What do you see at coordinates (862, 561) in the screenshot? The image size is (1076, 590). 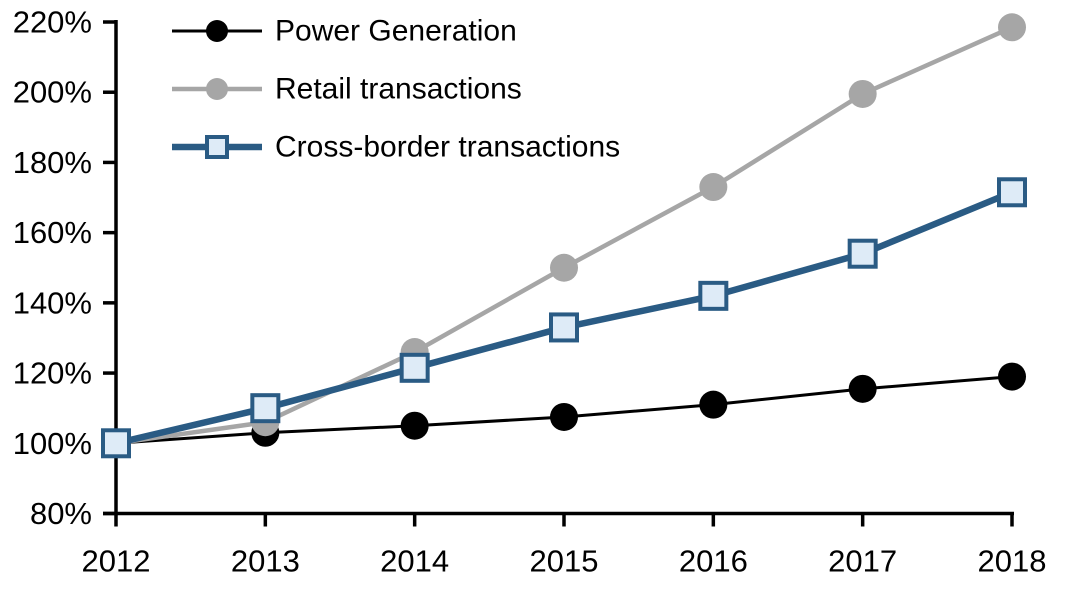 I see `x-axis-tick-label: 2017` at bounding box center [862, 561].